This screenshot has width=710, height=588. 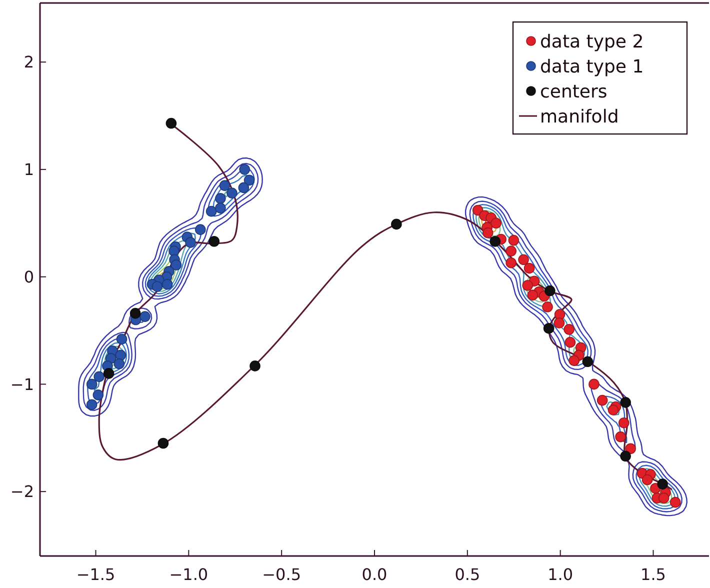 What do you see at coordinates (375, 574) in the screenshot?
I see `x-tick-label: 0.0` at bounding box center [375, 574].